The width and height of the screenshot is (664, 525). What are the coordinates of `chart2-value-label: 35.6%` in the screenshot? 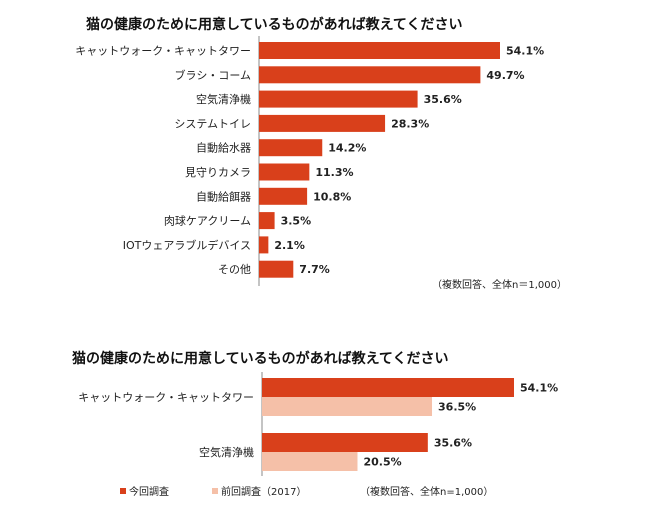 It's located at (453, 443).